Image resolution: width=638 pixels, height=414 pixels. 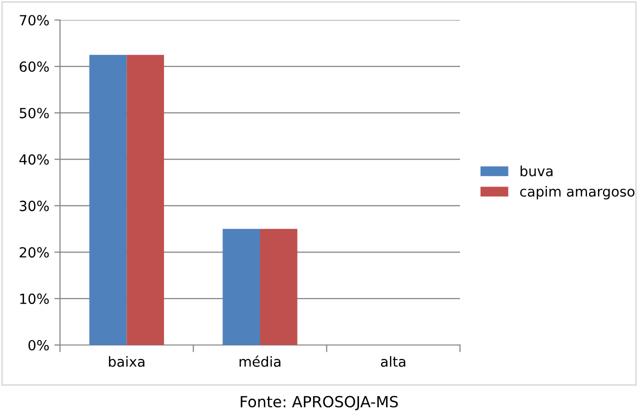 What do you see at coordinates (393, 361) in the screenshot?
I see `x-tick-label: alta` at bounding box center [393, 361].